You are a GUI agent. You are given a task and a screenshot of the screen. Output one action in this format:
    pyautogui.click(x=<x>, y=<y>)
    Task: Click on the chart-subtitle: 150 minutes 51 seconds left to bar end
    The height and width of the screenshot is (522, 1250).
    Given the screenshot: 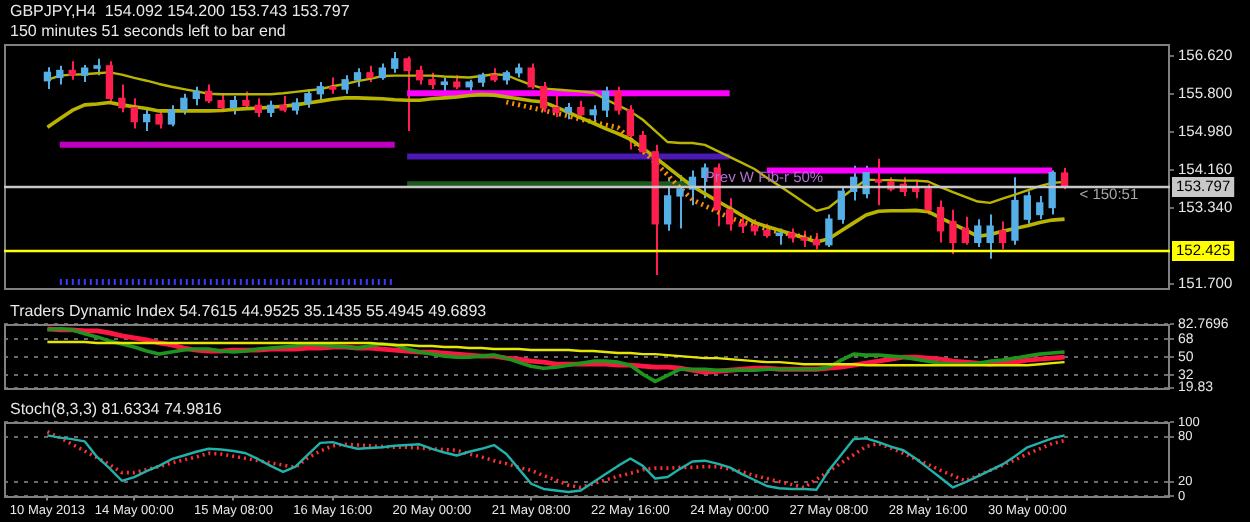 What is the action you would take?
    pyautogui.click(x=148, y=31)
    